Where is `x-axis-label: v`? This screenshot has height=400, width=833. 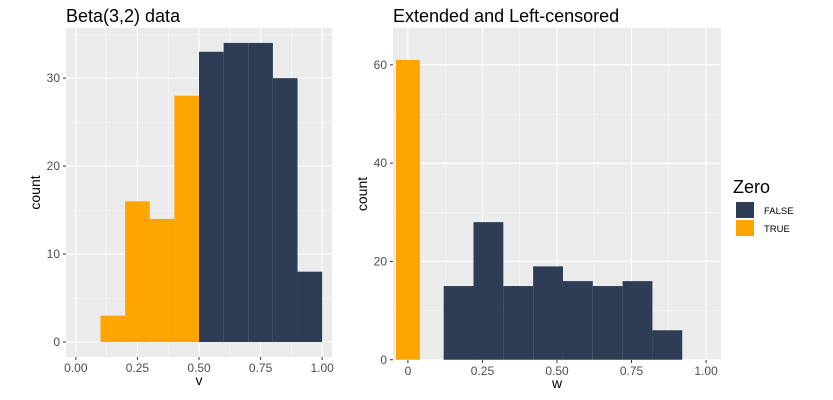 x-axis-label: v is located at coordinates (199, 380).